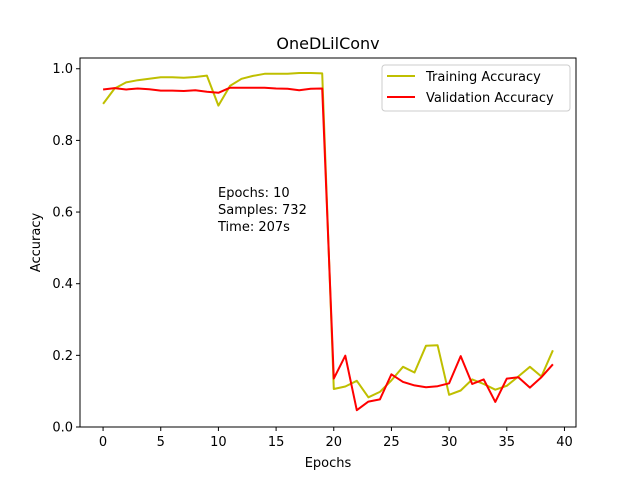 The height and width of the screenshot is (480, 640). Describe the element at coordinates (161, 442) in the screenshot. I see `x-tick-label: 5` at that location.